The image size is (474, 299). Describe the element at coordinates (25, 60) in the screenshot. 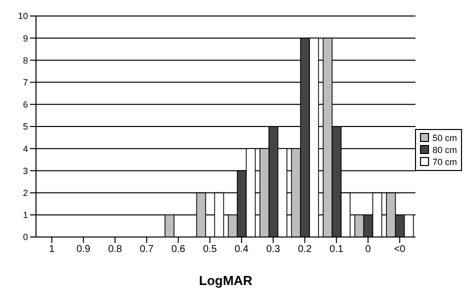

I see `y-tick-label: 8` at that location.